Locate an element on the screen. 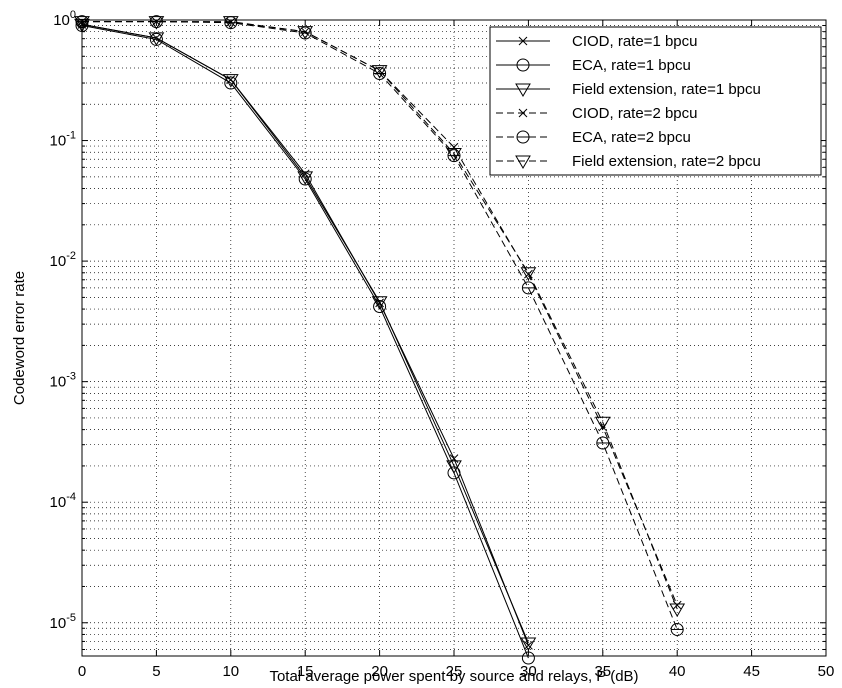 The height and width of the screenshot is (688, 842). legend-entry: Field extension, rate=2 bpcu is located at coordinates (628, 161).